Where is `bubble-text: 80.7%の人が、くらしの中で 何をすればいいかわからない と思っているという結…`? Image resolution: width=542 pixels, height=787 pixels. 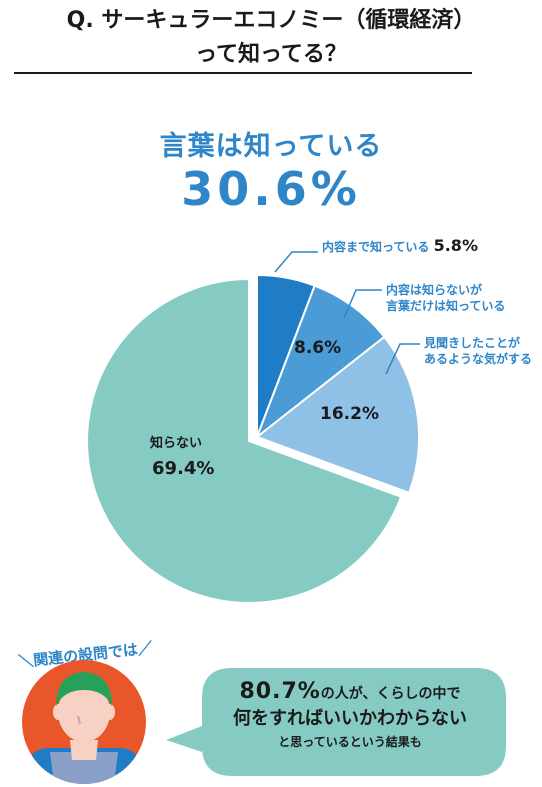 bubble-text: 80.7%の人が、くらしの中で 何をすればいいかわからない と思っているという結… is located at coordinates (350, 716).